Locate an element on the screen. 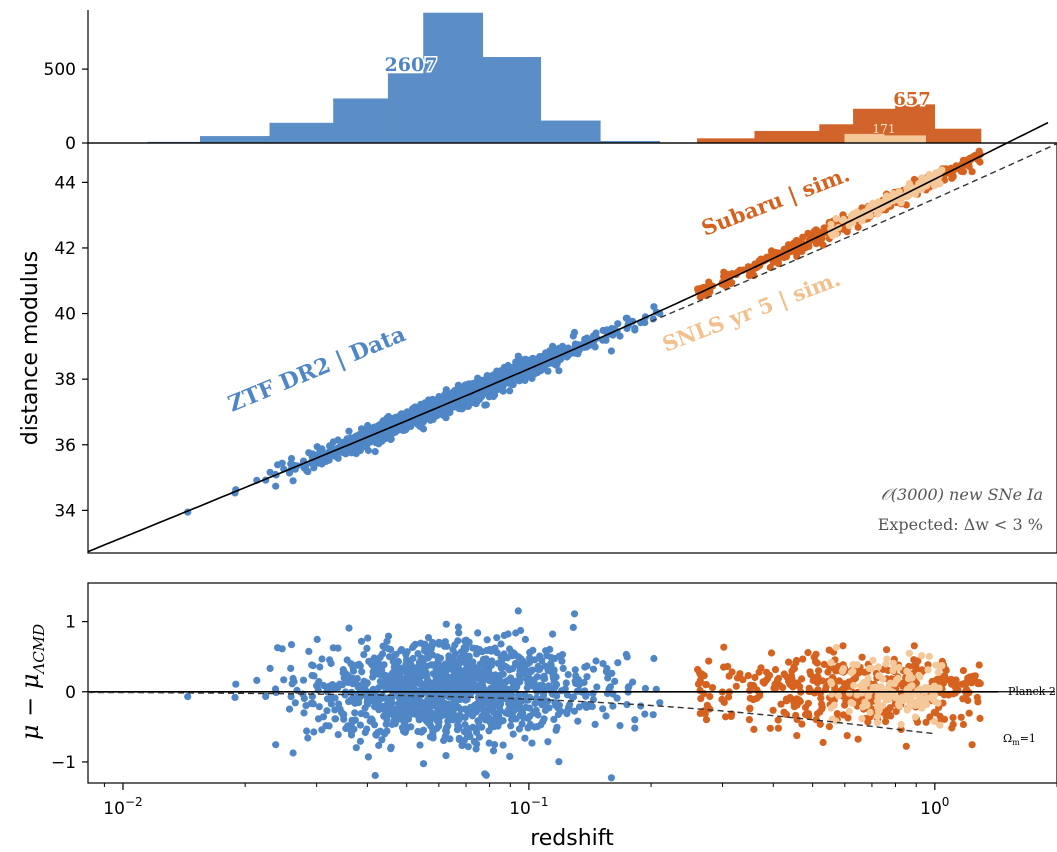 This screenshot has width=1057, height=852. hubble-y-tick-label: 42 is located at coordinates (65, 249).